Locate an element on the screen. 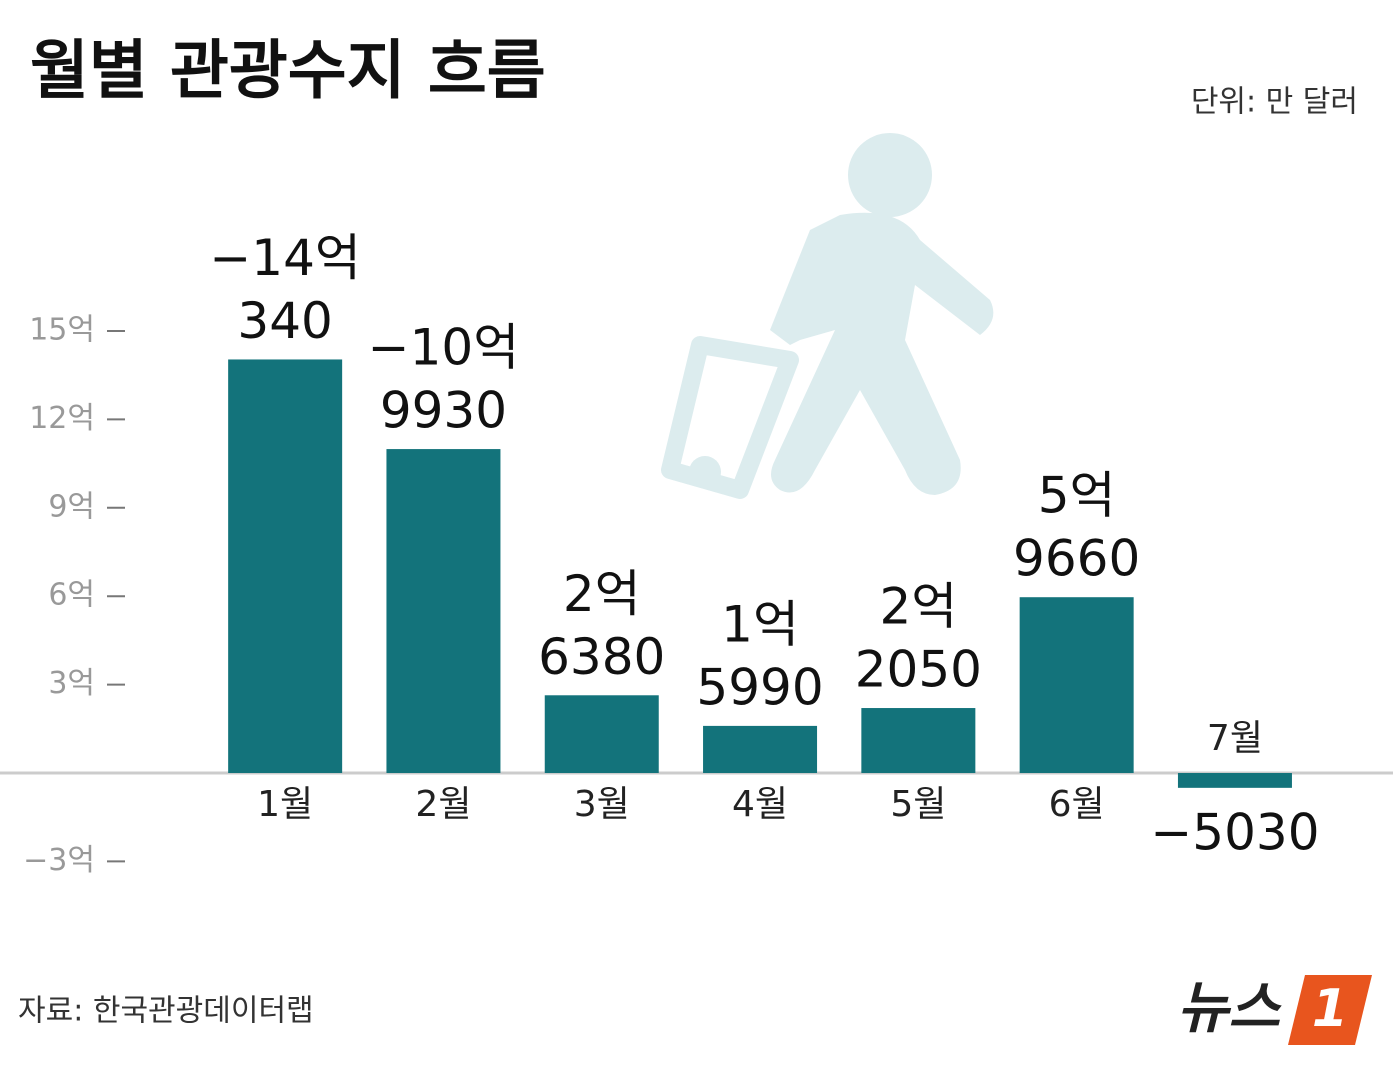 The image size is (1400, 1069). x-tick-label: 5월 is located at coordinates (918, 804).